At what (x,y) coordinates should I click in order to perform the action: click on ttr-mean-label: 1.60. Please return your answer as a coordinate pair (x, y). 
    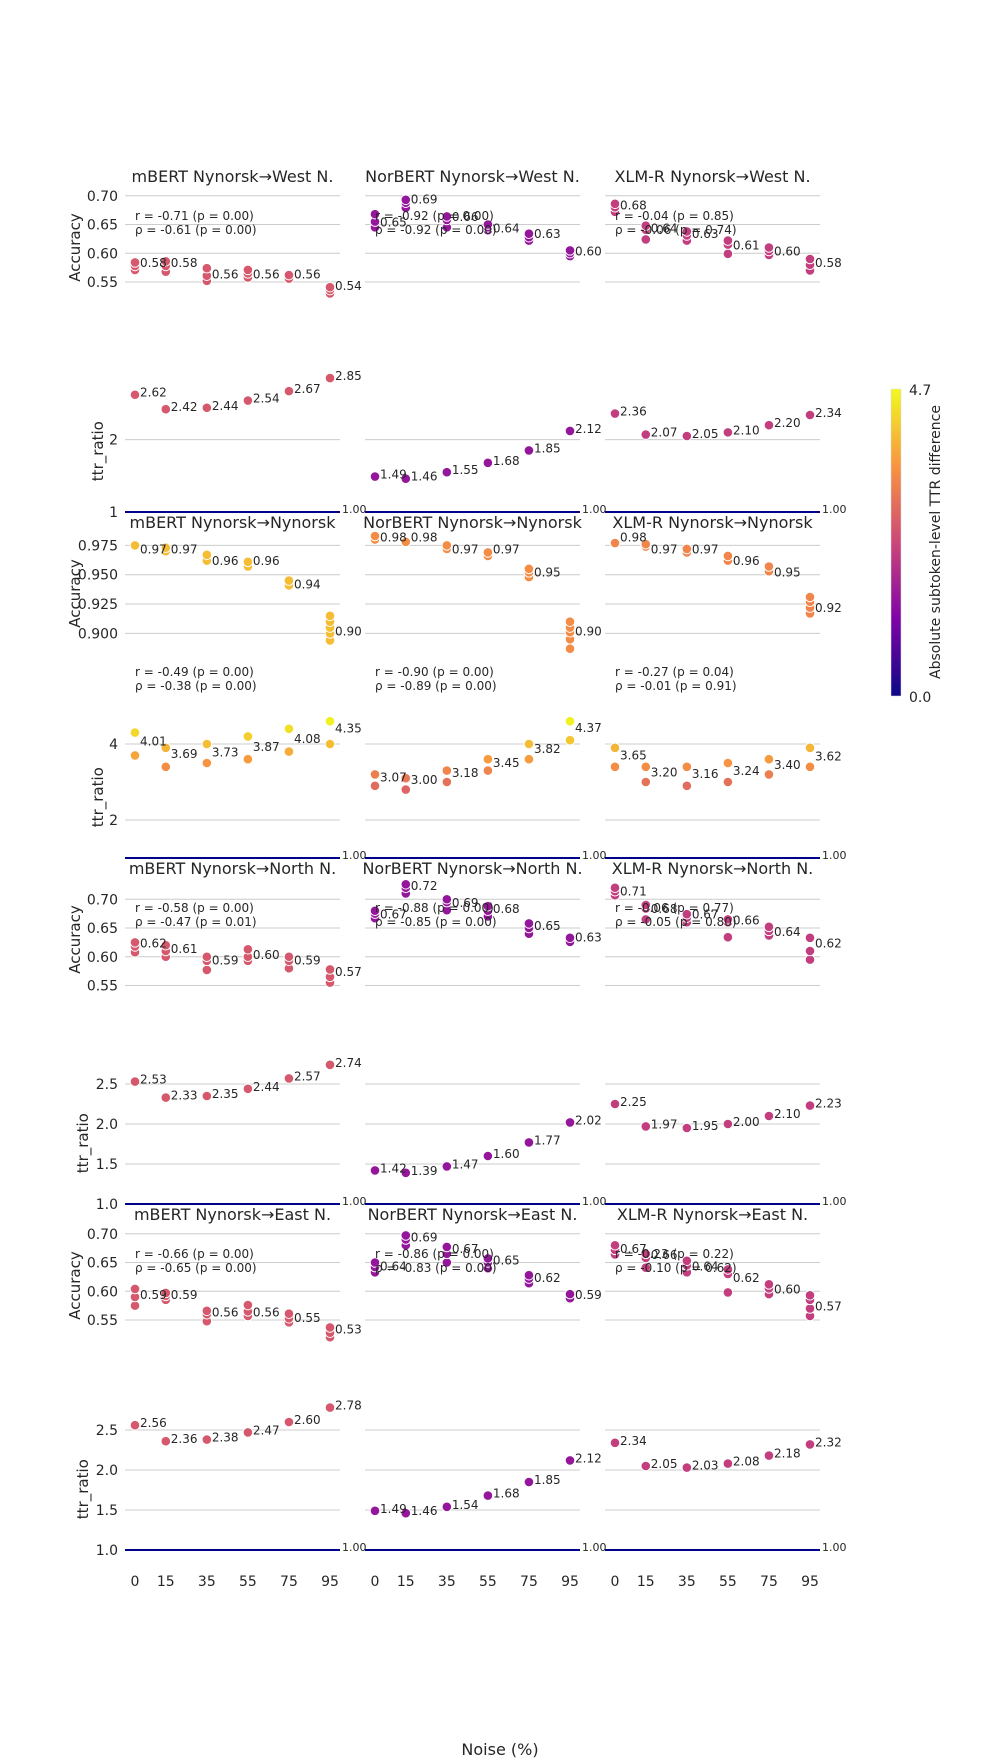
    Looking at the image, I should click on (506, 1154).